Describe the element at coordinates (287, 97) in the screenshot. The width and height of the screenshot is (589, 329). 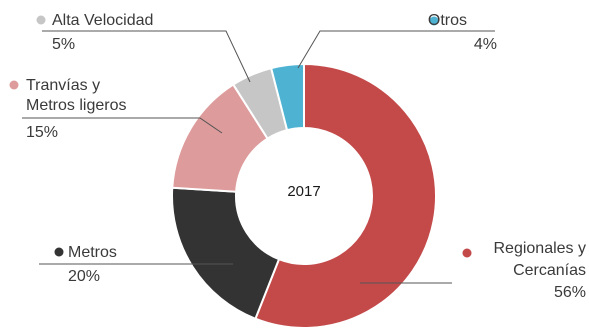
I see `slice-otros` at that location.